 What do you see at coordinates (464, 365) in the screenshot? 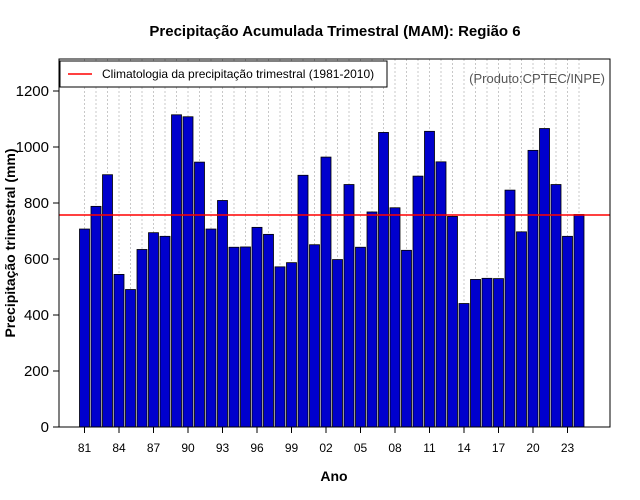
I see `bar-2014` at bounding box center [464, 365].